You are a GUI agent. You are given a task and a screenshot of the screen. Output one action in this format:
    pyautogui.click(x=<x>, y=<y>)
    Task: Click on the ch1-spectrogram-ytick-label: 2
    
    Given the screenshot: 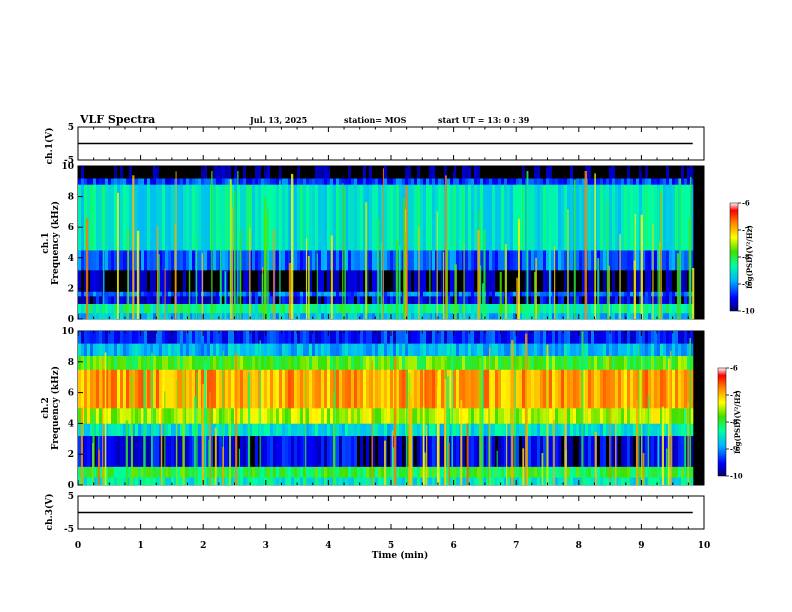 What is the action you would take?
    pyautogui.click(x=71, y=289)
    